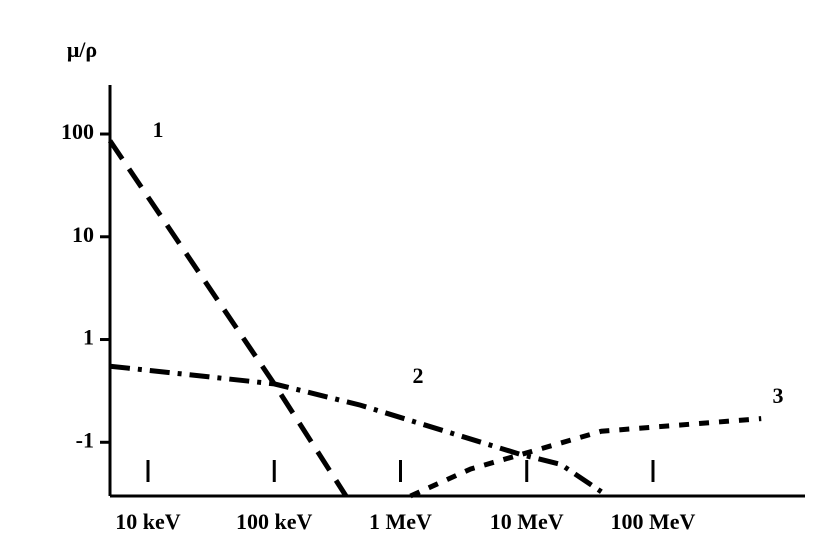 The height and width of the screenshot is (556, 818). Describe the element at coordinates (653, 521) in the screenshot. I see `x-tick-label: 100 MeV` at that location.